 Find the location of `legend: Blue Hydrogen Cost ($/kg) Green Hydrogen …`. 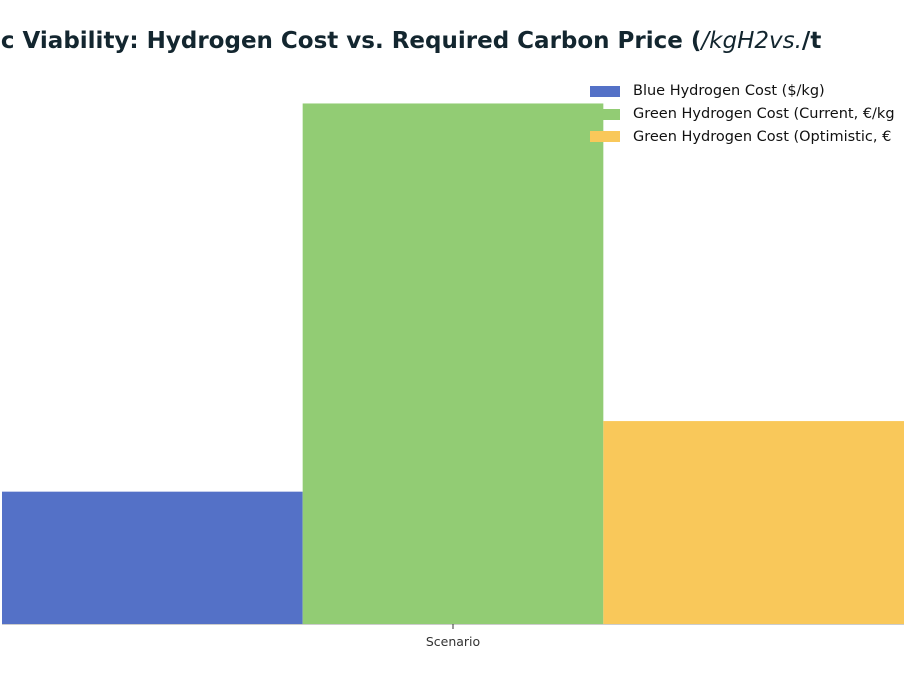

legend: Blue Hydrogen Cost ($/kg) Green Hydrogen … is located at coordinates (747, 114).